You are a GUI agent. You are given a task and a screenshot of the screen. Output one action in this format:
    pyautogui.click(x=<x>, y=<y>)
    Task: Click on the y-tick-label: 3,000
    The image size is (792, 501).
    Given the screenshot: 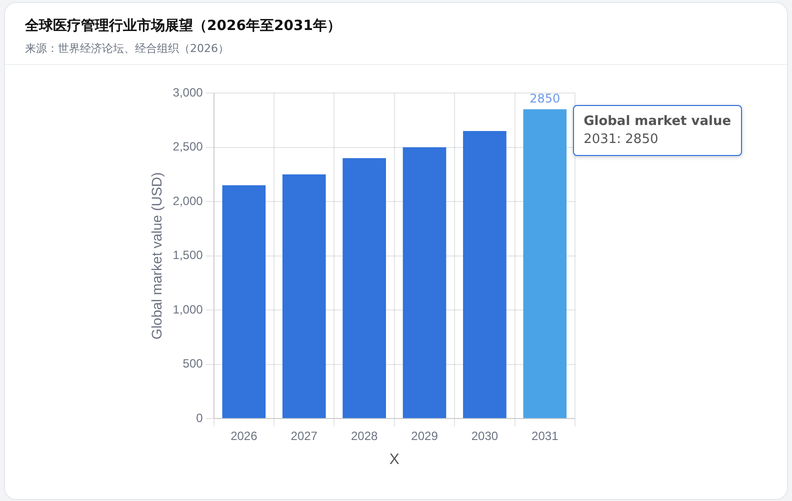 What is the action you would take?
    pyautogui.click(x=188, y=92)
    